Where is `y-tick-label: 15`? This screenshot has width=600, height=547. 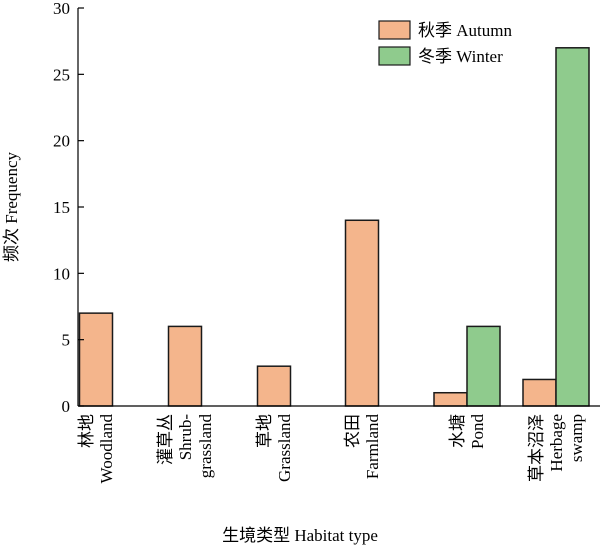 y-tick-label: 15 is located at coordinates (61, 207).